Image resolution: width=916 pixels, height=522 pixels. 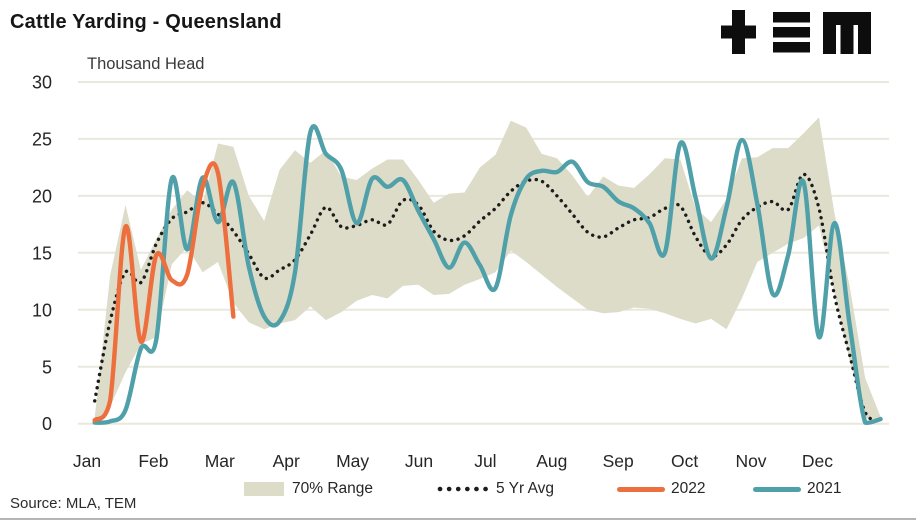 What do you see at coordinates (462, 489) in the screenshot?
I see `dotted-line-swatch-icon` at bounding box center [462, 489].